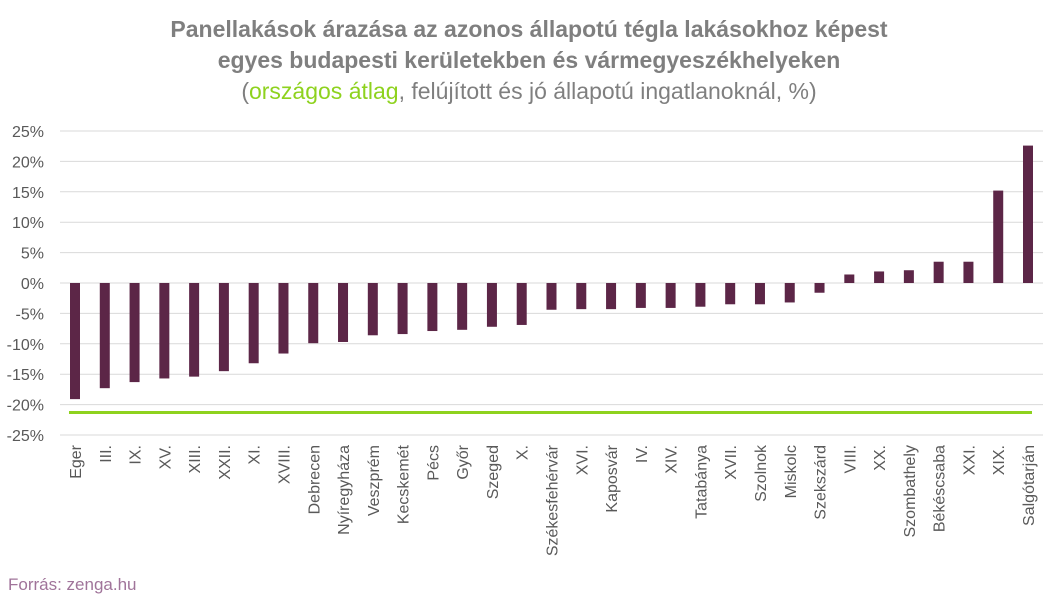 The width and height of the screenshot is (1058, 605). Describe the element at coordinates (323, 91) in the screenshot. I see `subtitle-highlight: országos átlag` at that location.